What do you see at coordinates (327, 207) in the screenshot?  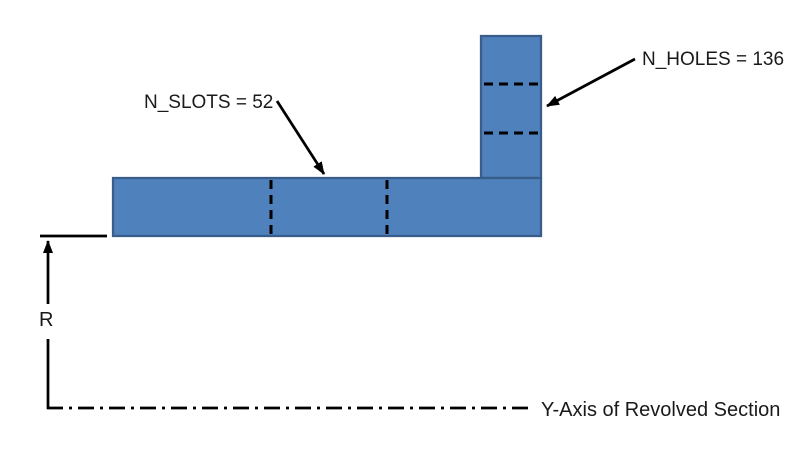 I see `section-web-rect` at bounding box center [327, 207].